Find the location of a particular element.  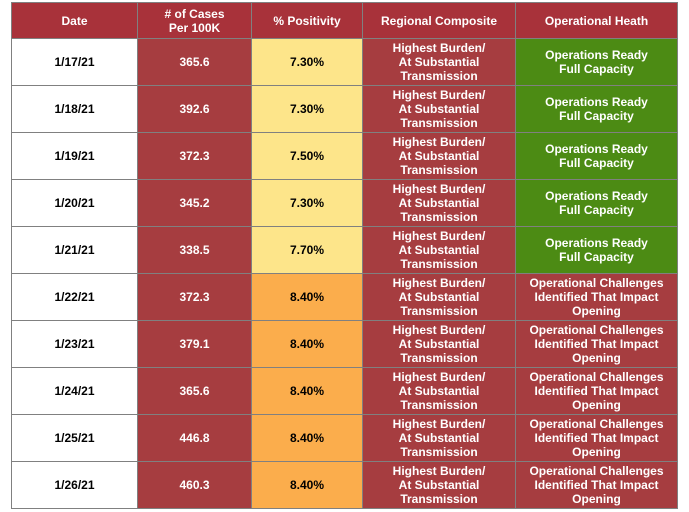

header-date: Date is located at coordinates (74, 20).